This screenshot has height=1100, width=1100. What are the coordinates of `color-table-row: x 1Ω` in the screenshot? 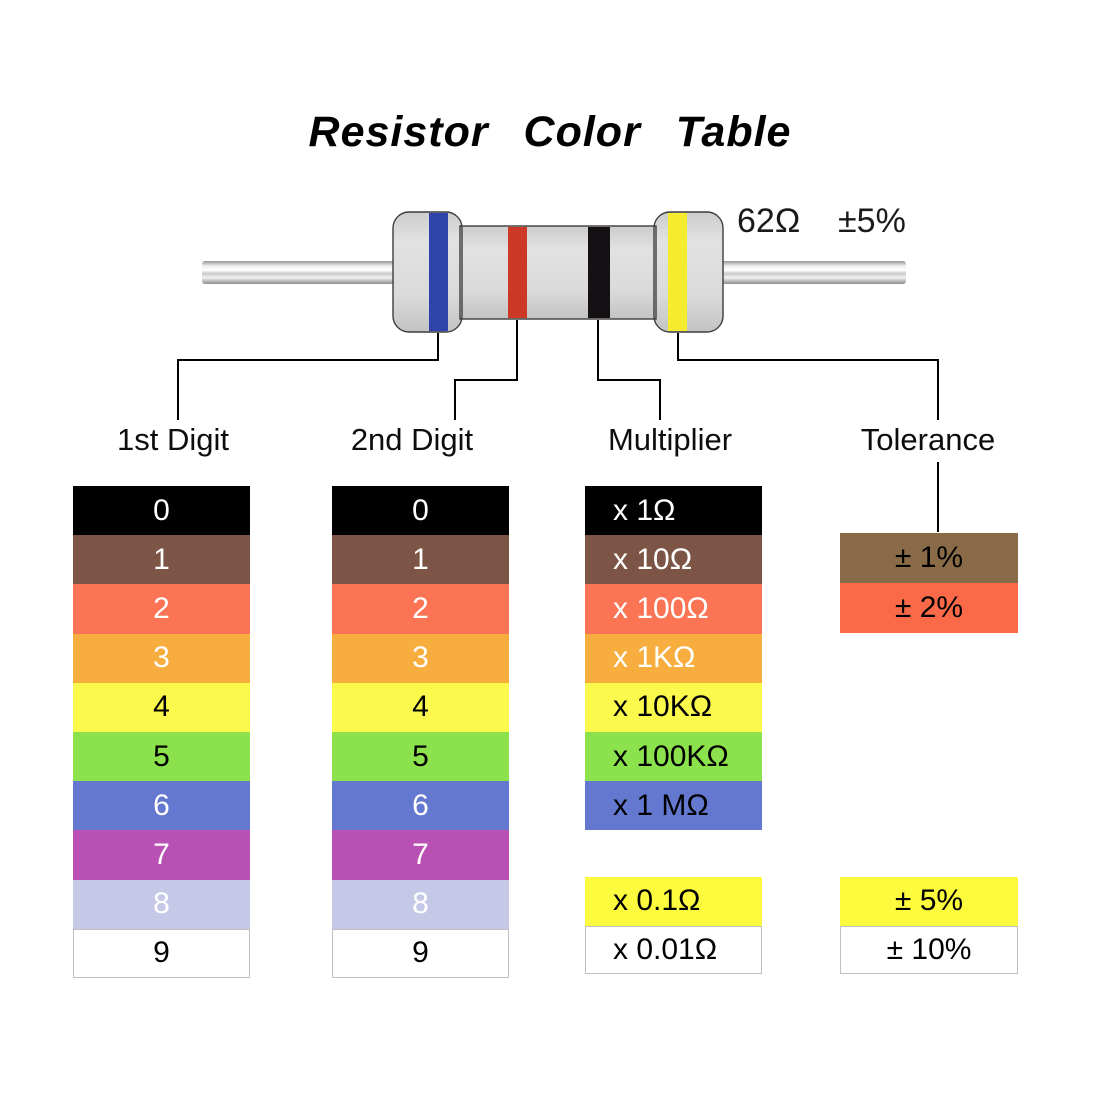 It's located at (673, 511).